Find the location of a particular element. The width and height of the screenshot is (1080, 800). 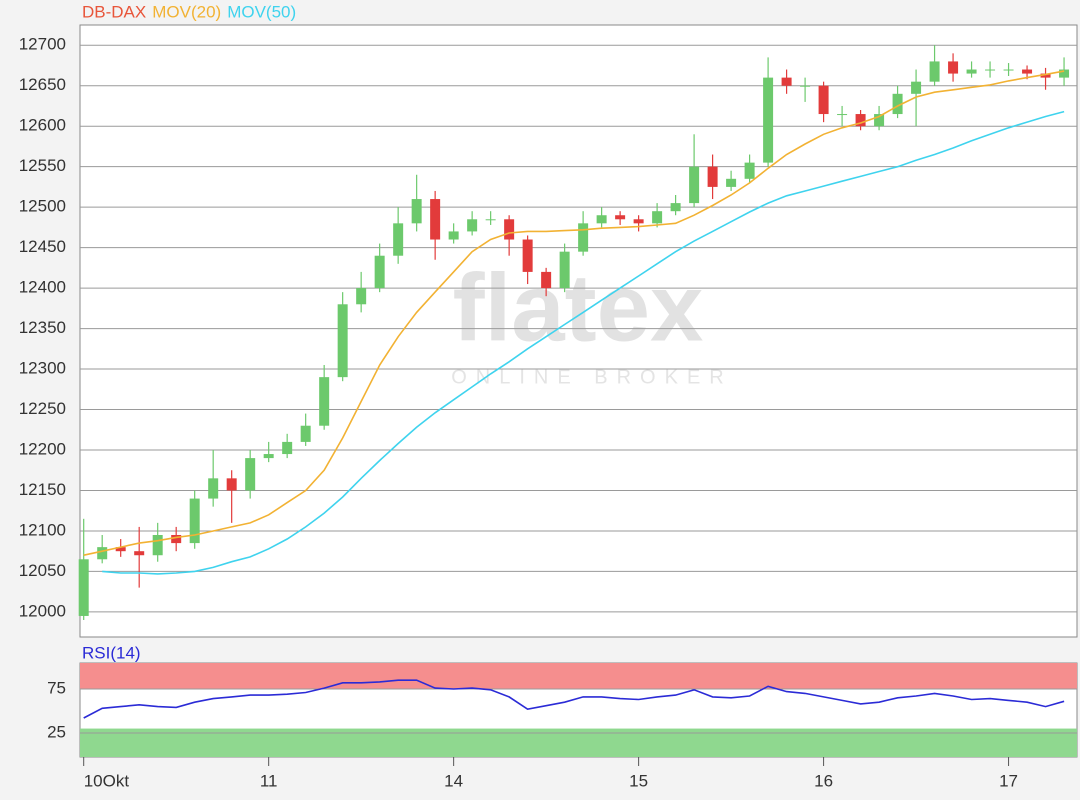

y-tick-label: 12350 is located at coordinates (42, 327).